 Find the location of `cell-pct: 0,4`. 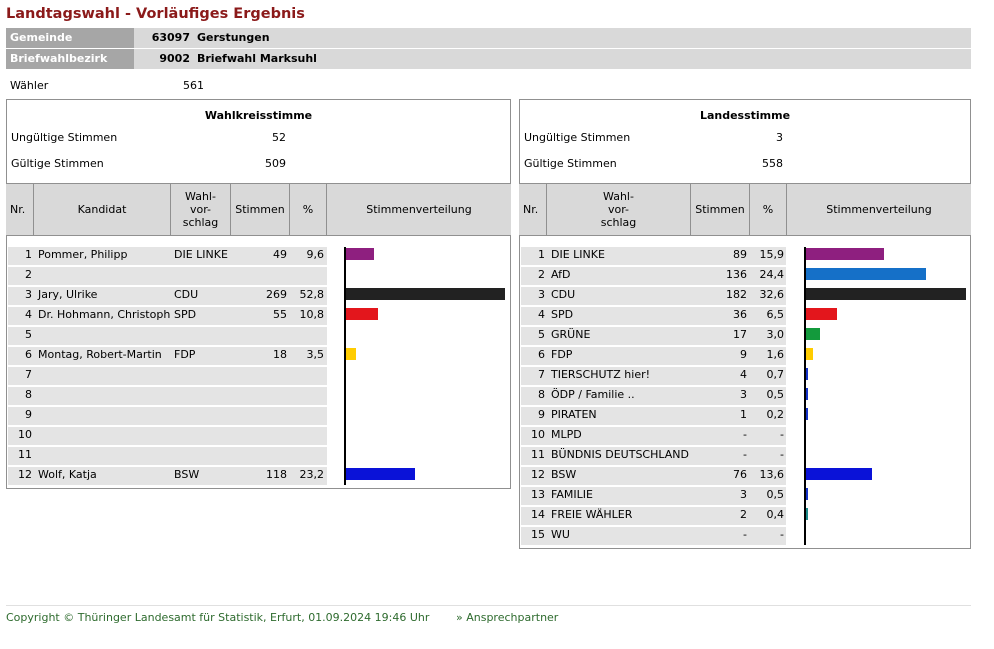

cell-pct: 0,4 is located at coordinates (775, 514).